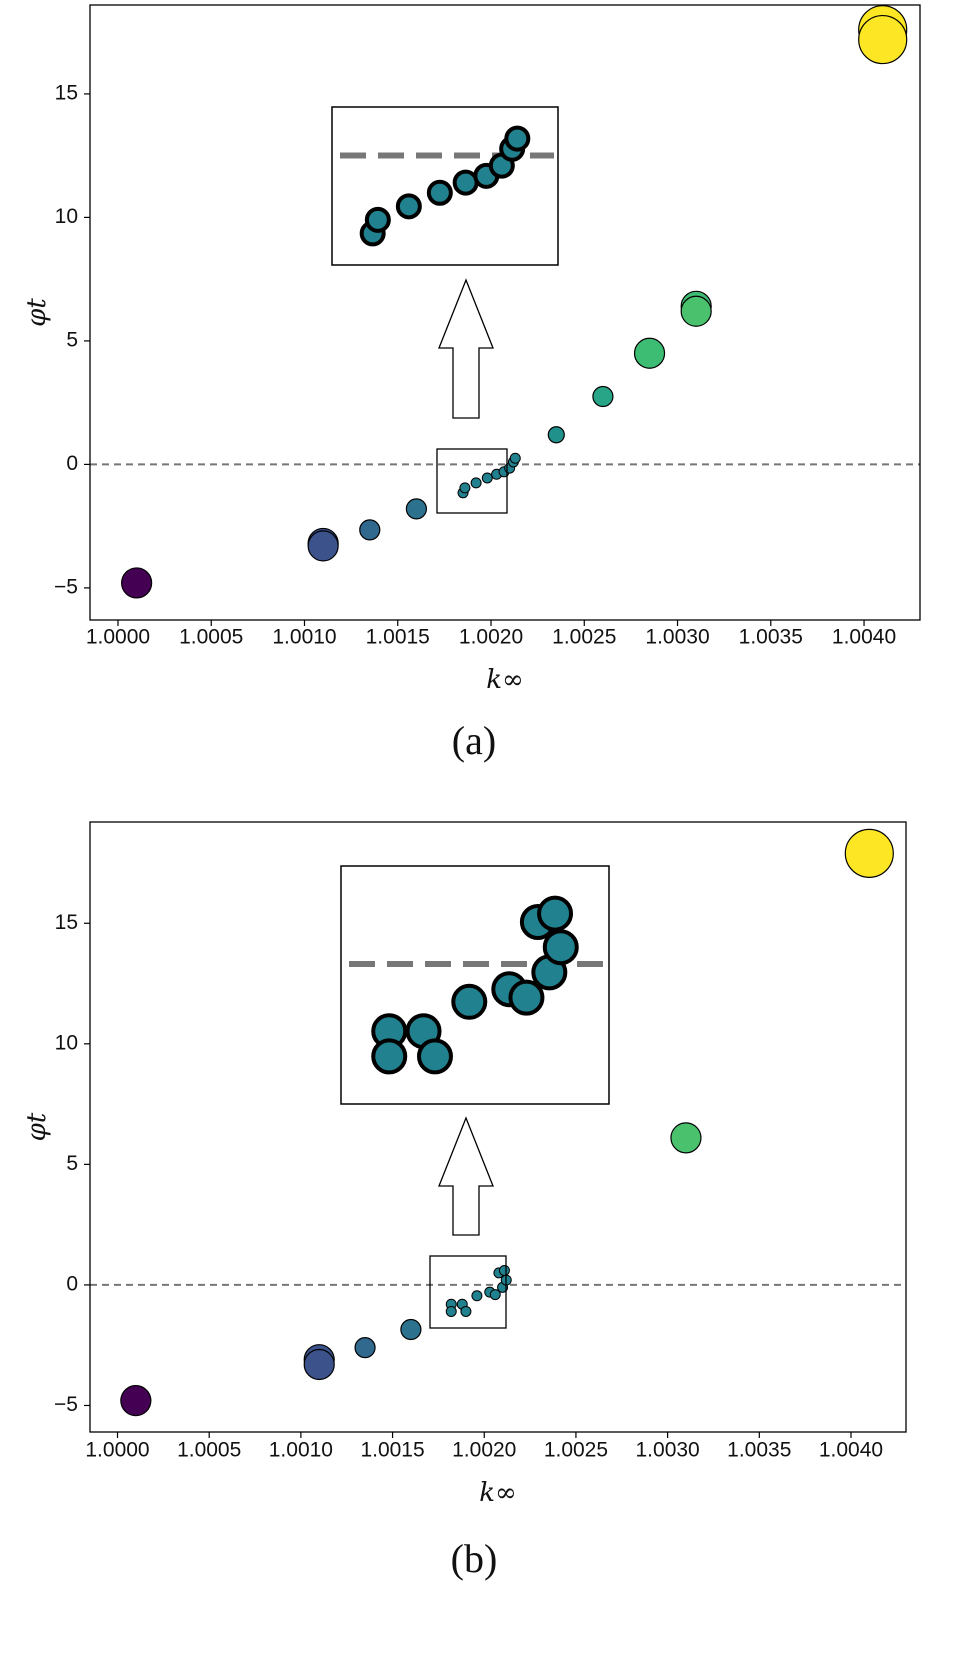  Describe the element at coordinates (474, 1558) in the screenshot. I see `panel-caption: (b)` at that location.